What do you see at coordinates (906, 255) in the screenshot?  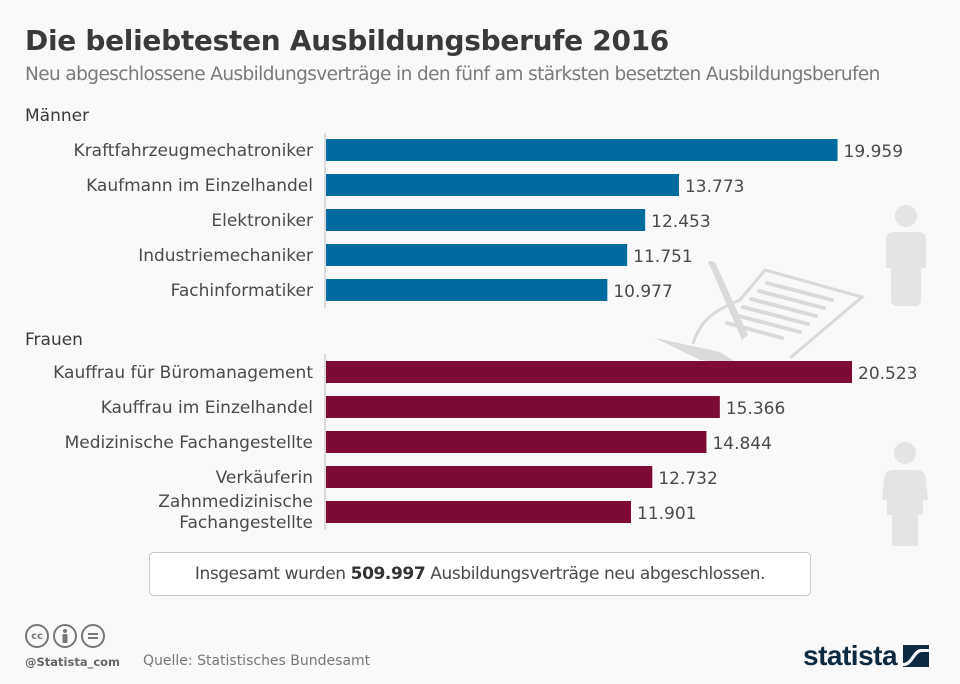 I see `man-figure-icon` at bounding box center [906, 255].